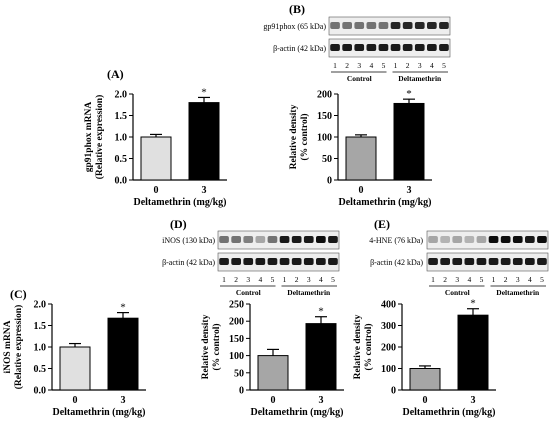 The height and width of the screenshot is (421, 550). What do you see at coordinates (99, 137) in the screenshot?
I see `y-axis-title: (Relative expression)` at bounding box center [99, 137].